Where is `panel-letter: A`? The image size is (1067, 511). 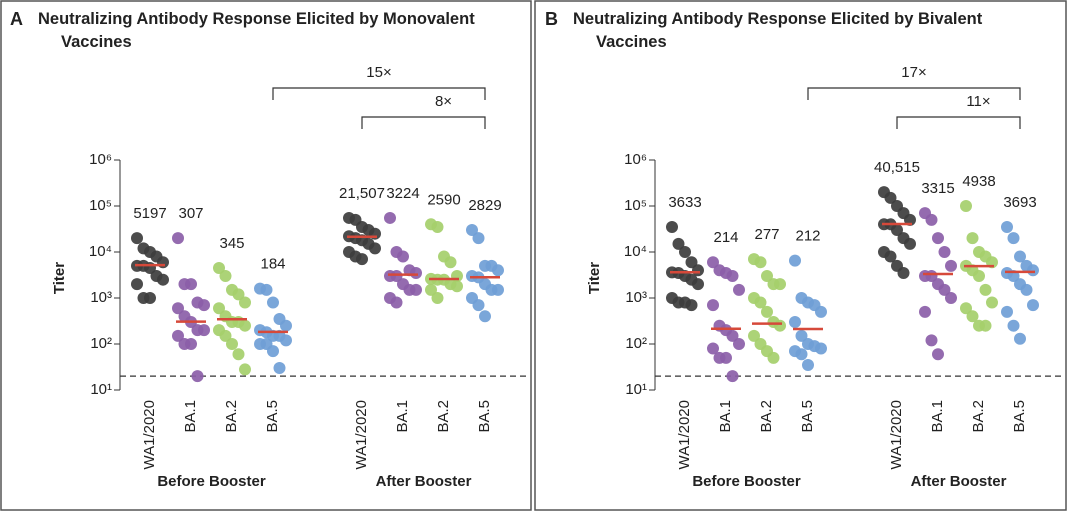 panel-letter: A is located at coordinates (16, 19).